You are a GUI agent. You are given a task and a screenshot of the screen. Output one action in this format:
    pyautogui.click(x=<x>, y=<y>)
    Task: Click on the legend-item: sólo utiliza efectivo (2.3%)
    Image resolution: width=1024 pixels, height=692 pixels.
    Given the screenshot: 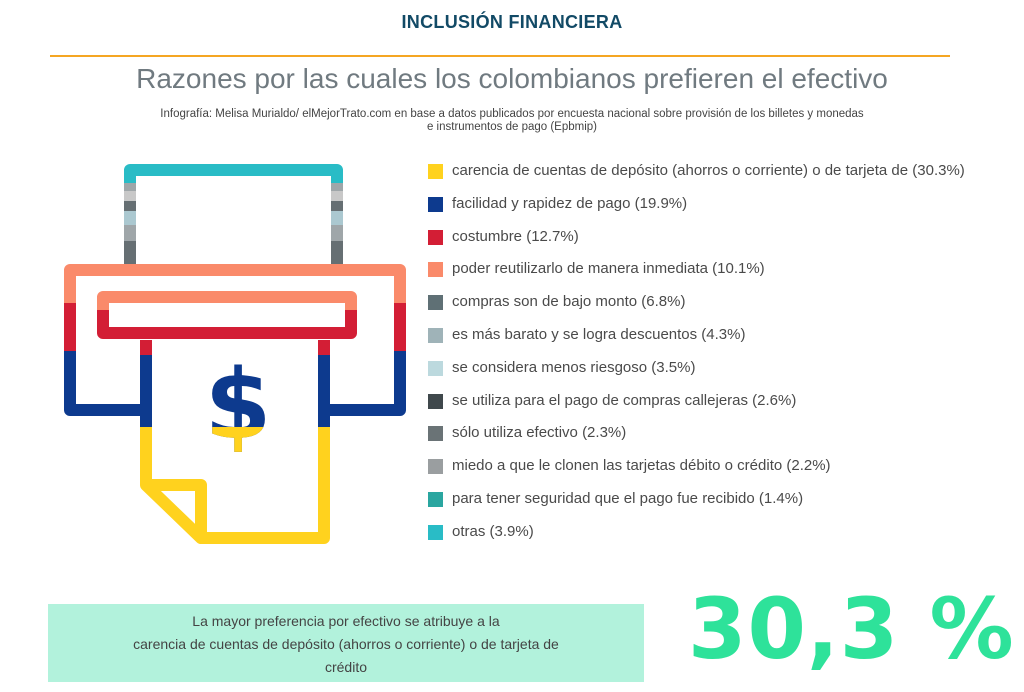 What is the action you would take?
    pyautogui.click(x=723, y=438)
    